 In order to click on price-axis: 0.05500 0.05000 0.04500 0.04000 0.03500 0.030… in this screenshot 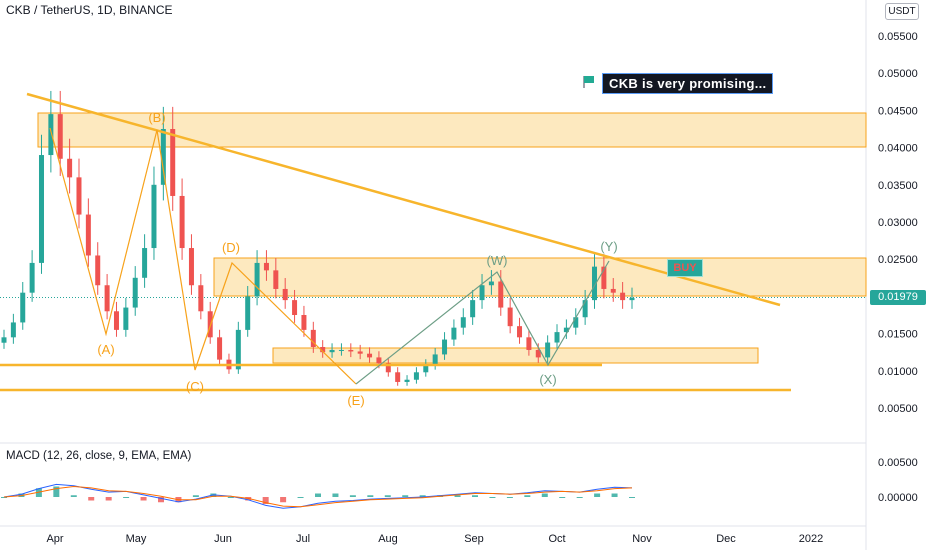, I will do `click(898, 223)`.